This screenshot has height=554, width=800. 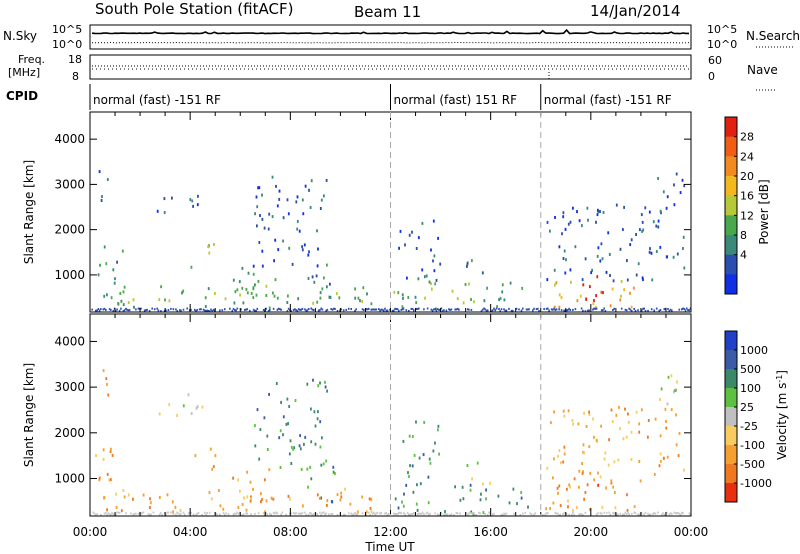 I want to click on velocity-colorbar: 1000 500 100 25 -25 -100 -500 -1000, so click(x=748, y=416).